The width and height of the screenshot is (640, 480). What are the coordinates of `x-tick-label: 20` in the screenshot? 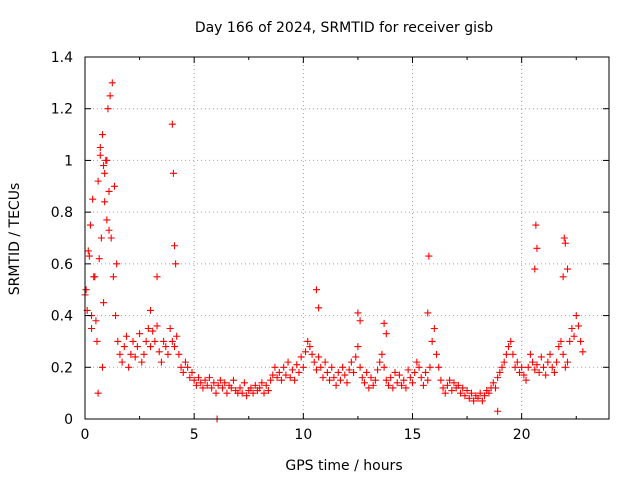 It's located at (522, 435).